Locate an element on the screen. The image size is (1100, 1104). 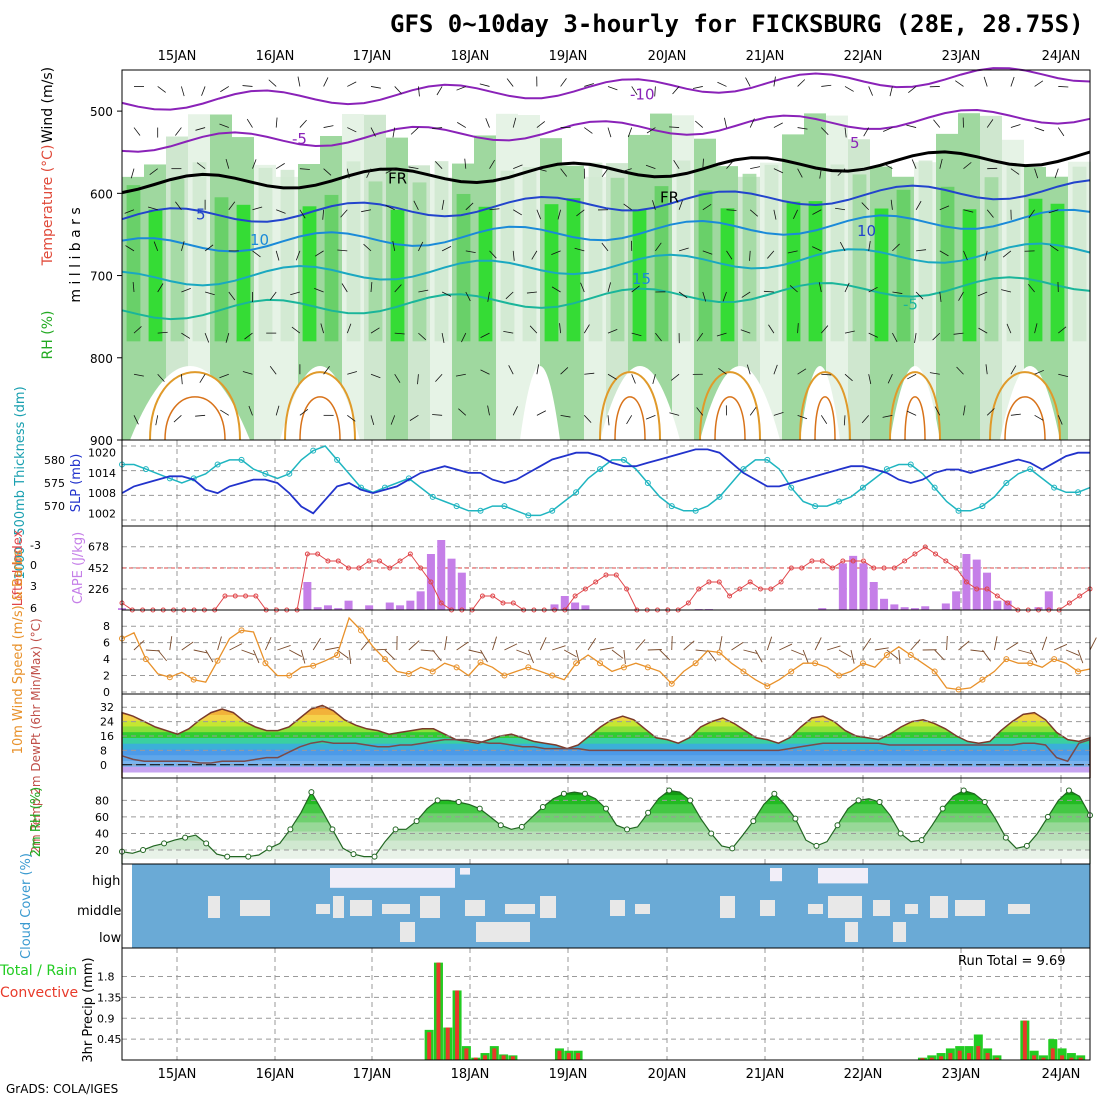
x-tick-label-bottom: 20JAN is located at coordinates (667, 1074).